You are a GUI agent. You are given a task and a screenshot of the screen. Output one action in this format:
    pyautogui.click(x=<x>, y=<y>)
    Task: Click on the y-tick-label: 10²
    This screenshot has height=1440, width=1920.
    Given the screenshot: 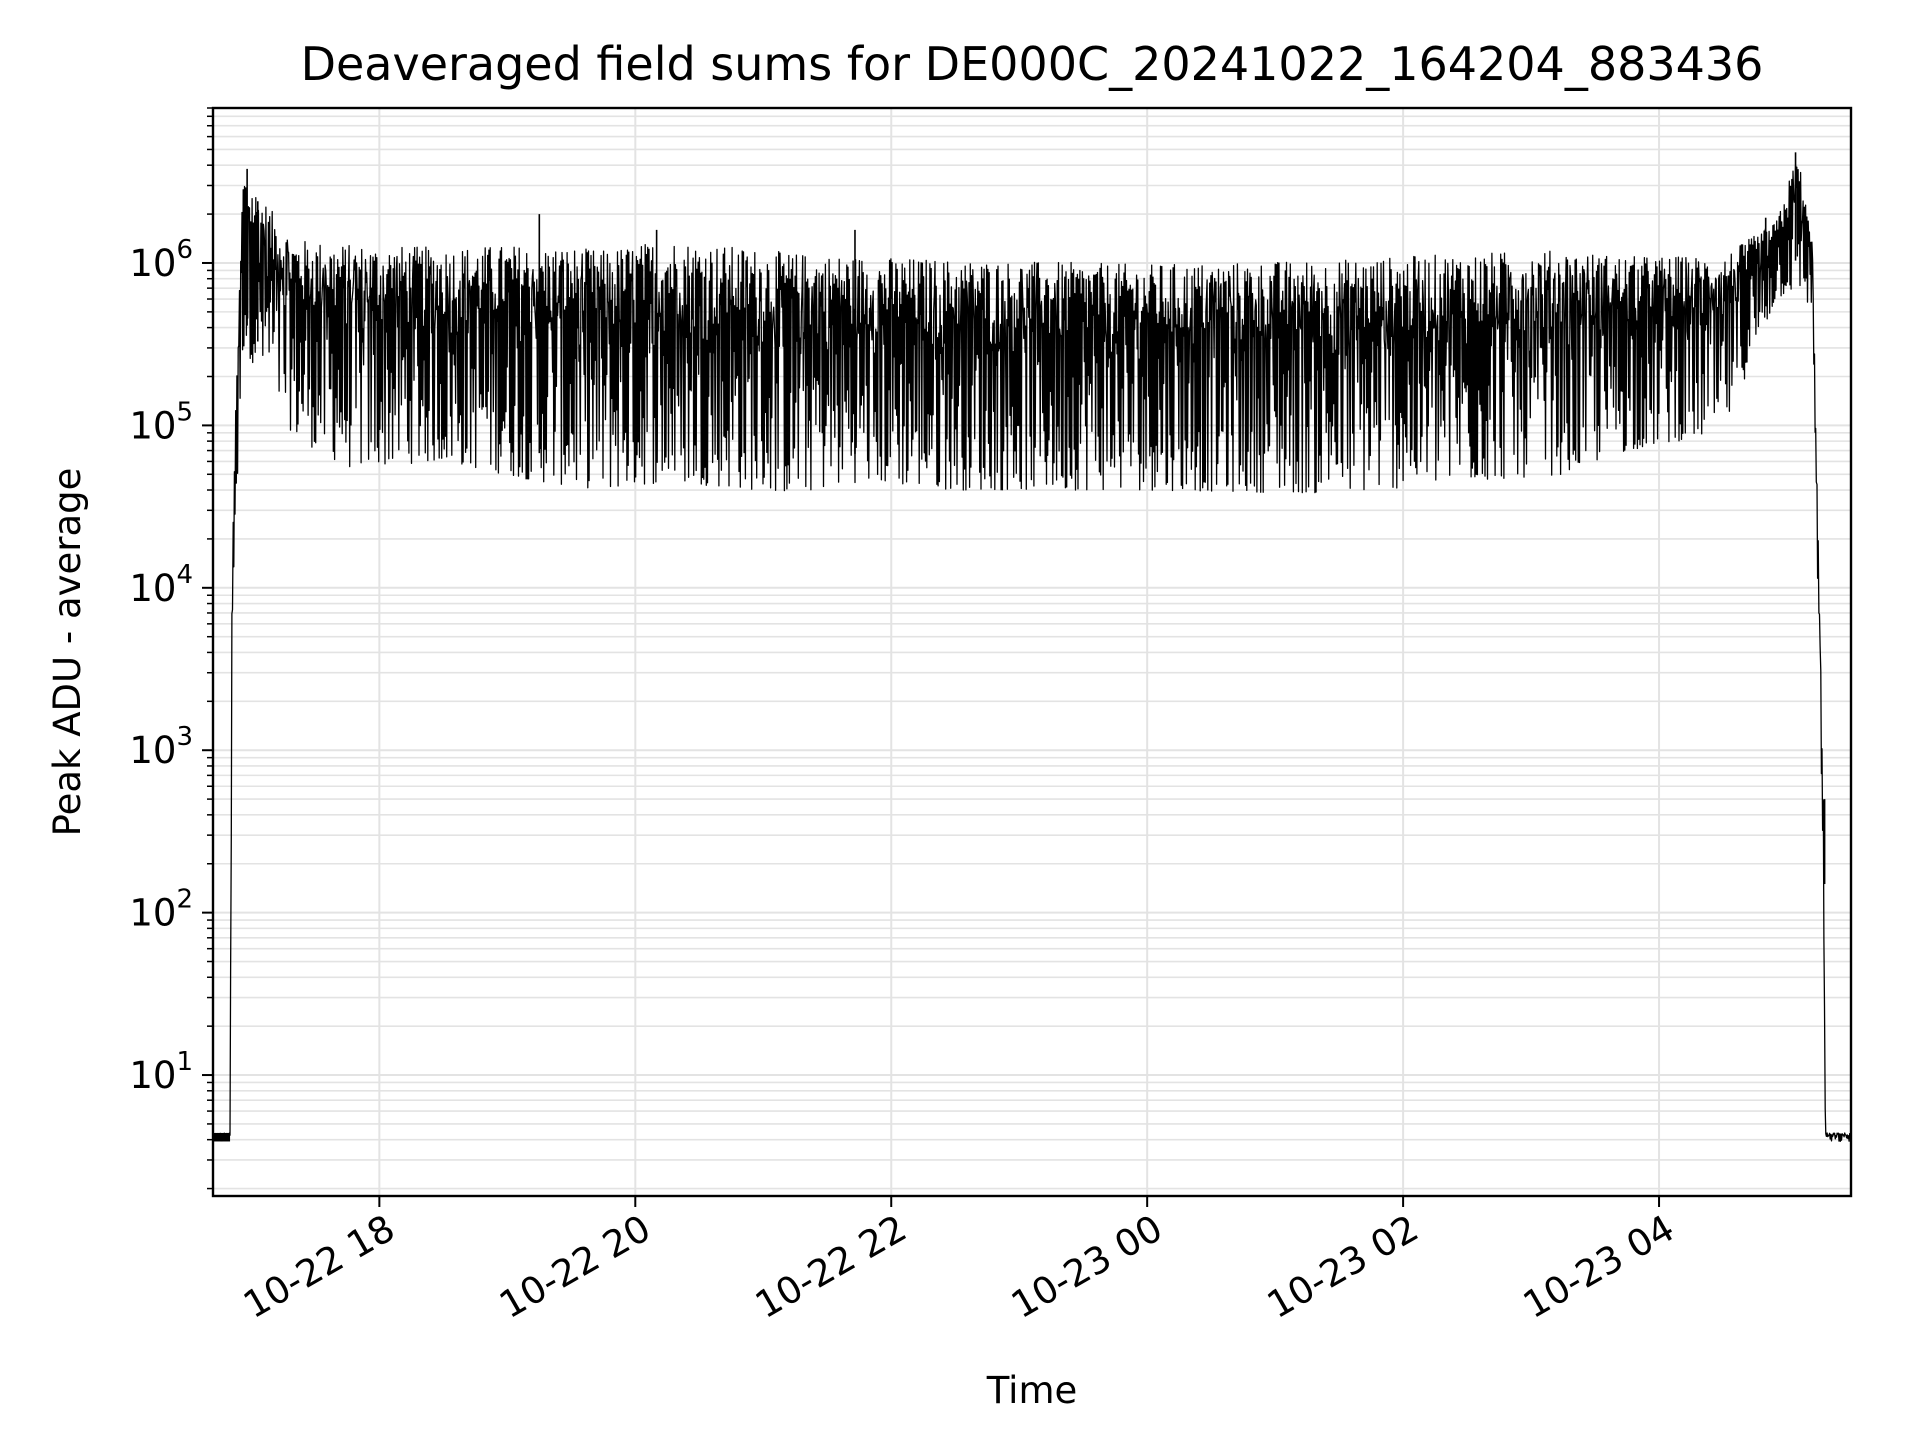 What is the action you would take?
    pyautogui.click(x=161, y=910)
    